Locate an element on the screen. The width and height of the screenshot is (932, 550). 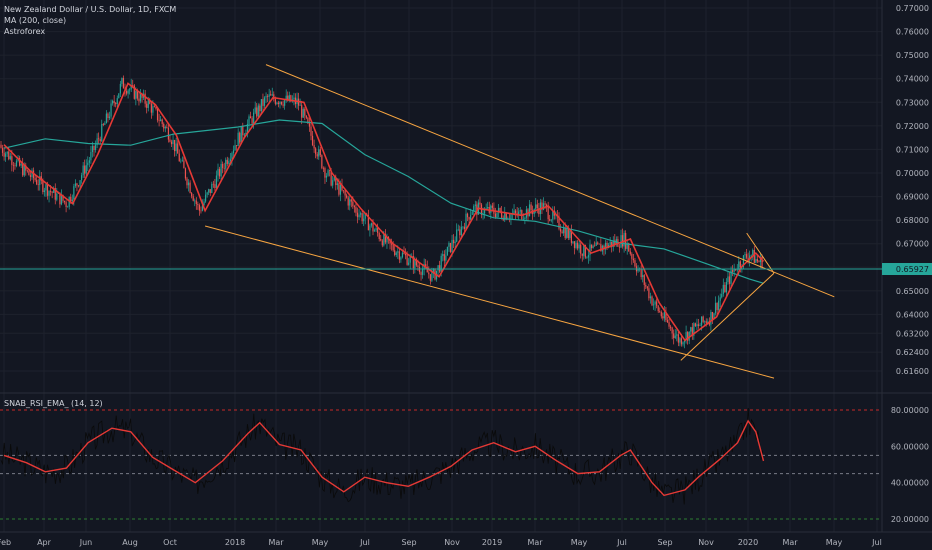
triangle-bottom-line is located at coordinates (727, 316).